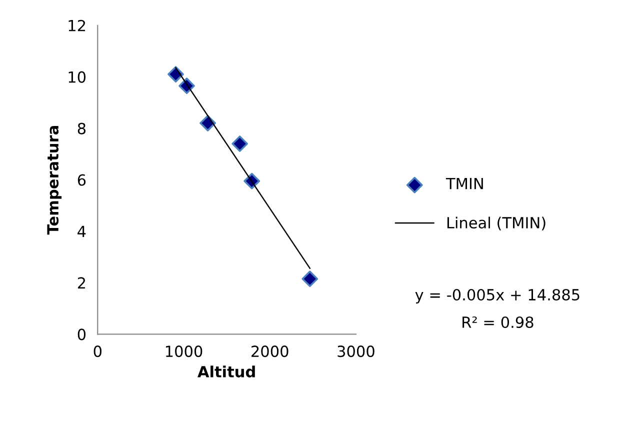  I want to click on x-axis-title: Altitud, so click(226, 372).